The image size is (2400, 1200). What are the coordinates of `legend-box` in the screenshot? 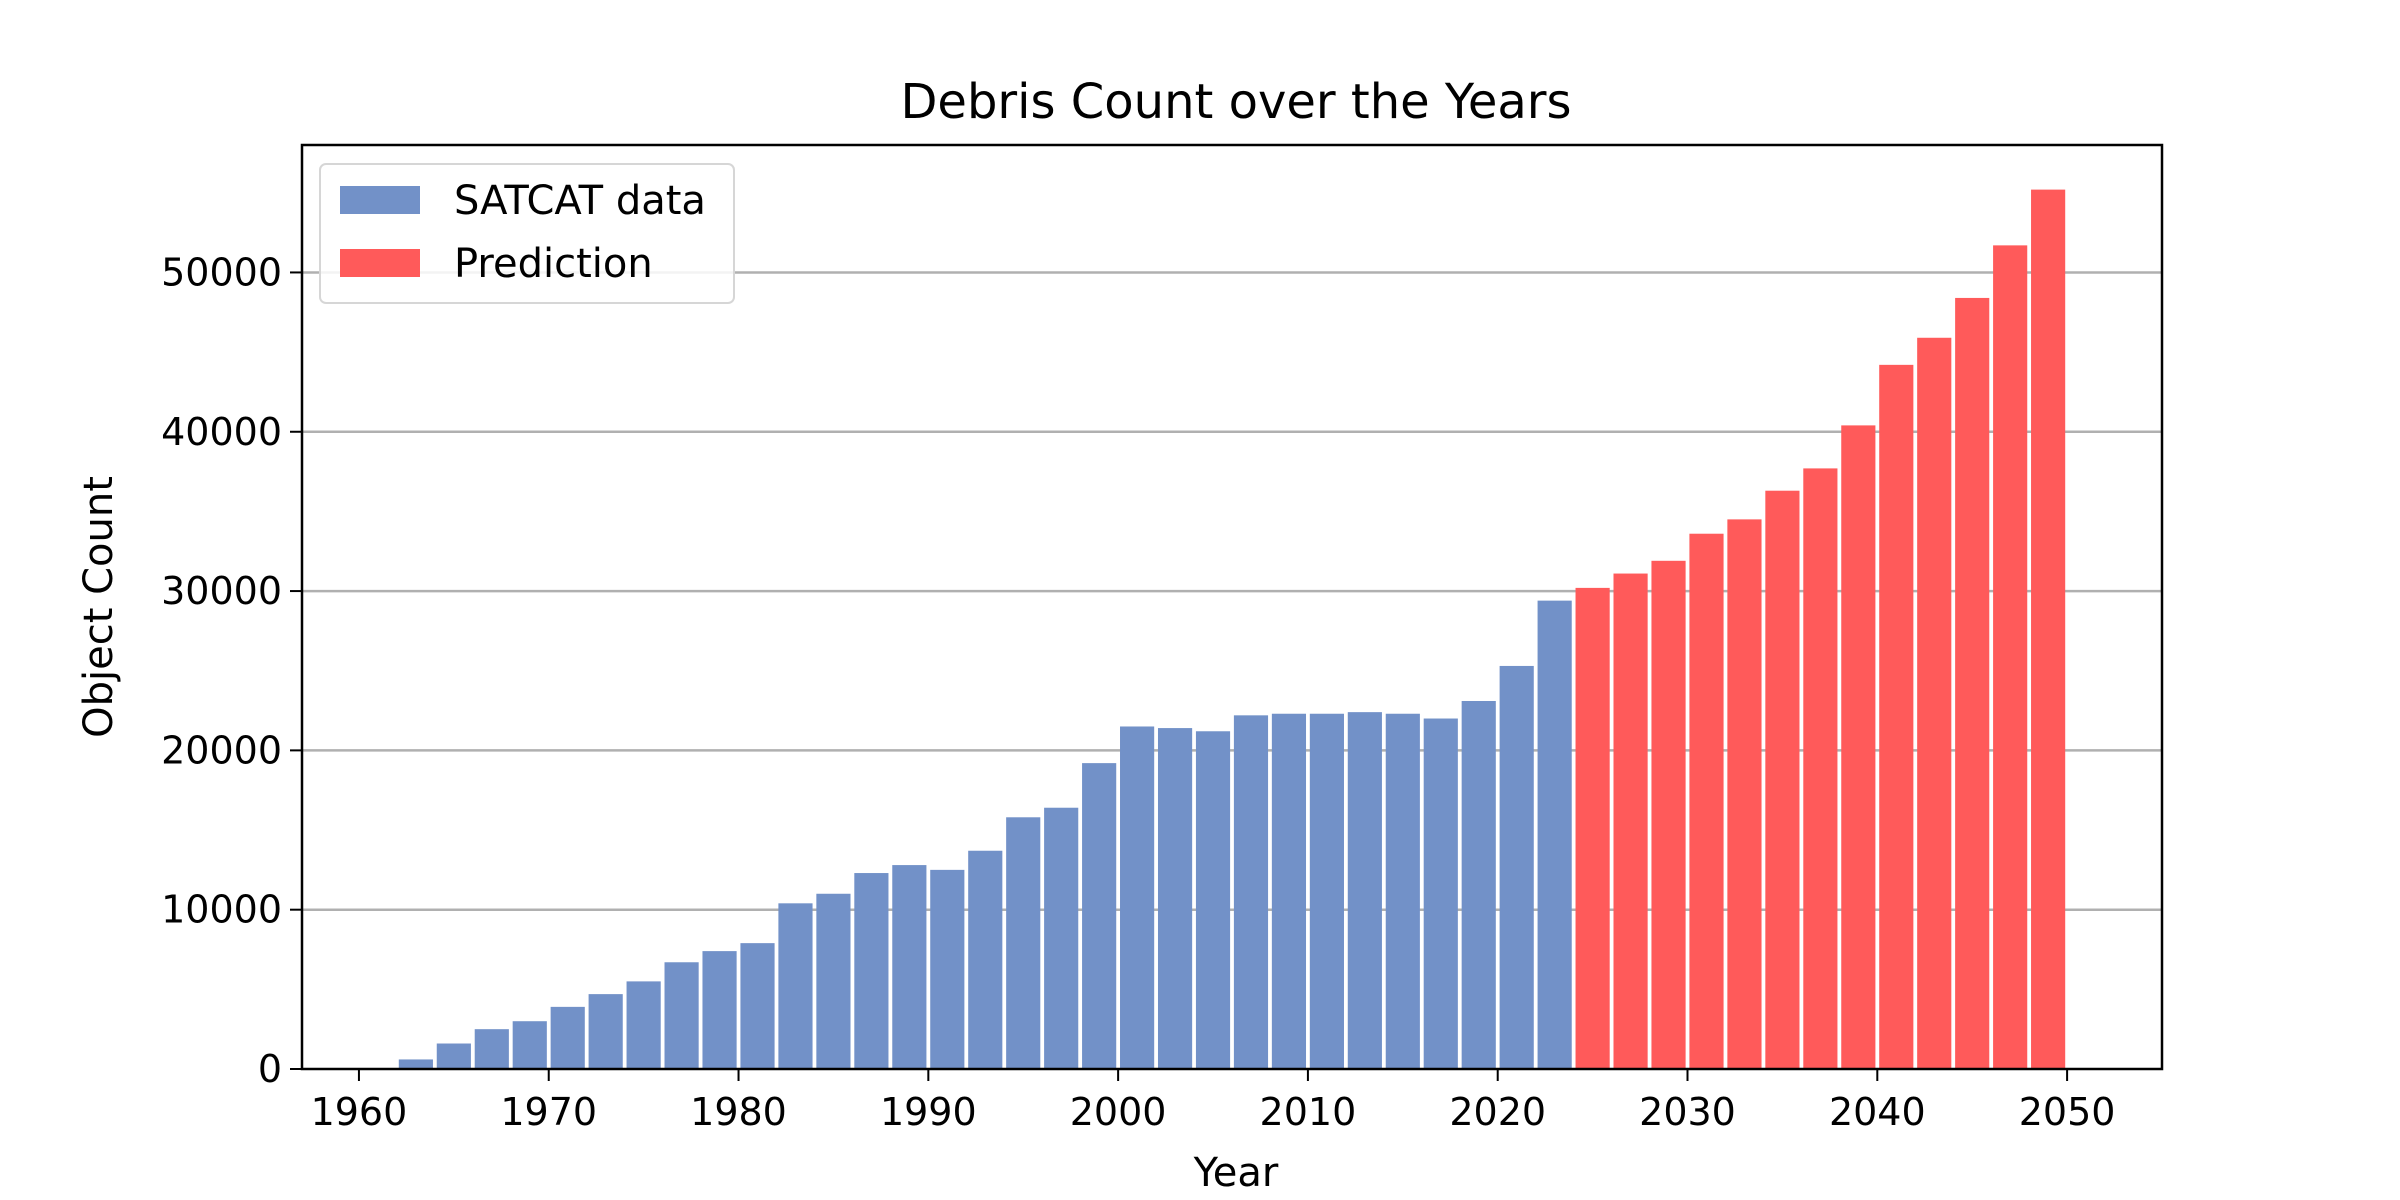 It's located at (527, 233).